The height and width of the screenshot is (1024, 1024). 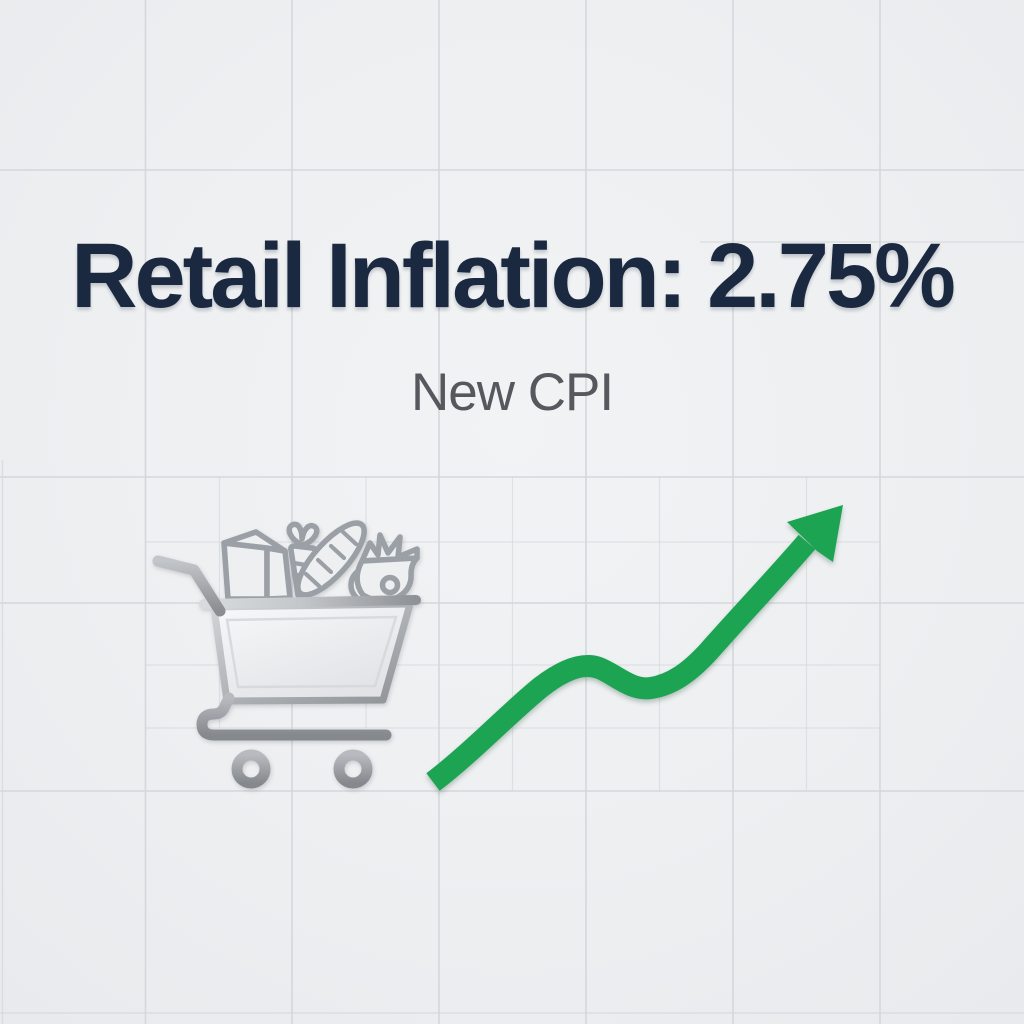 I want to click on arrow-shaft, so click(x=621, y=662).